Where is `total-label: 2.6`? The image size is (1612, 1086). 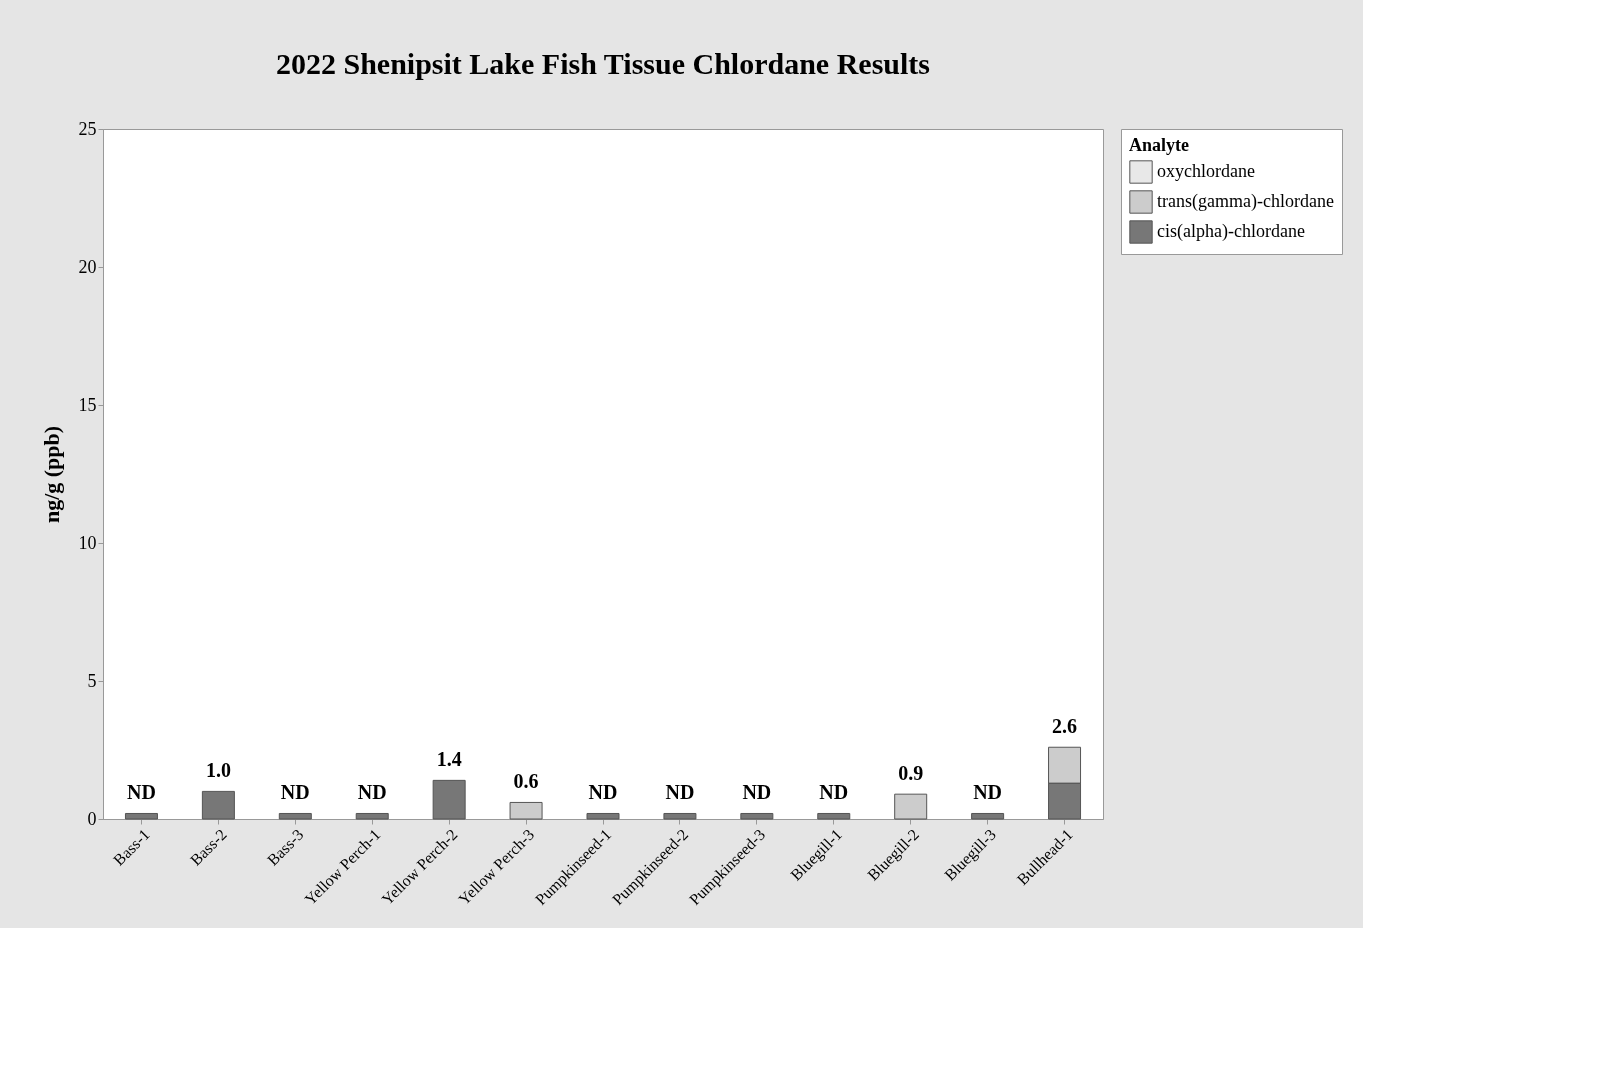
total-label: 2.6 is located at coordinates (1065, 726).